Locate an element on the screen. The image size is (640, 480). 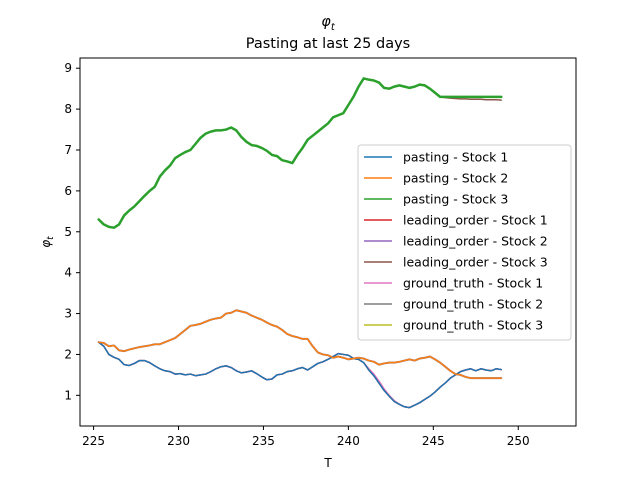
legend-box is located at coordinates (464, 242).